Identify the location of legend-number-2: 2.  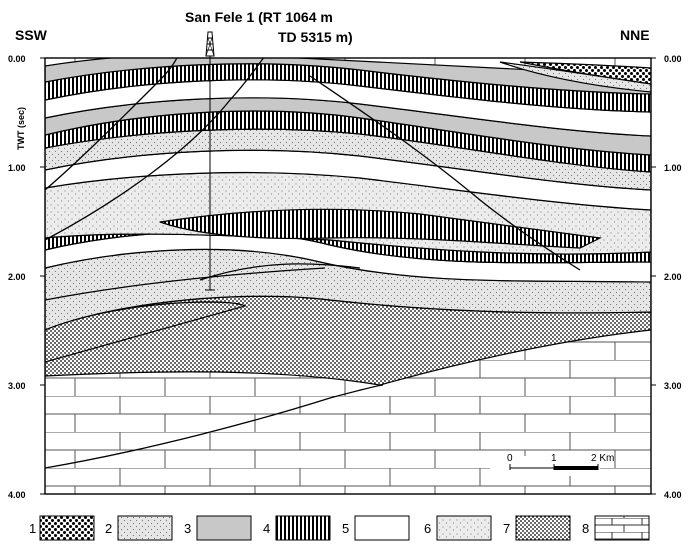
(108, 528).